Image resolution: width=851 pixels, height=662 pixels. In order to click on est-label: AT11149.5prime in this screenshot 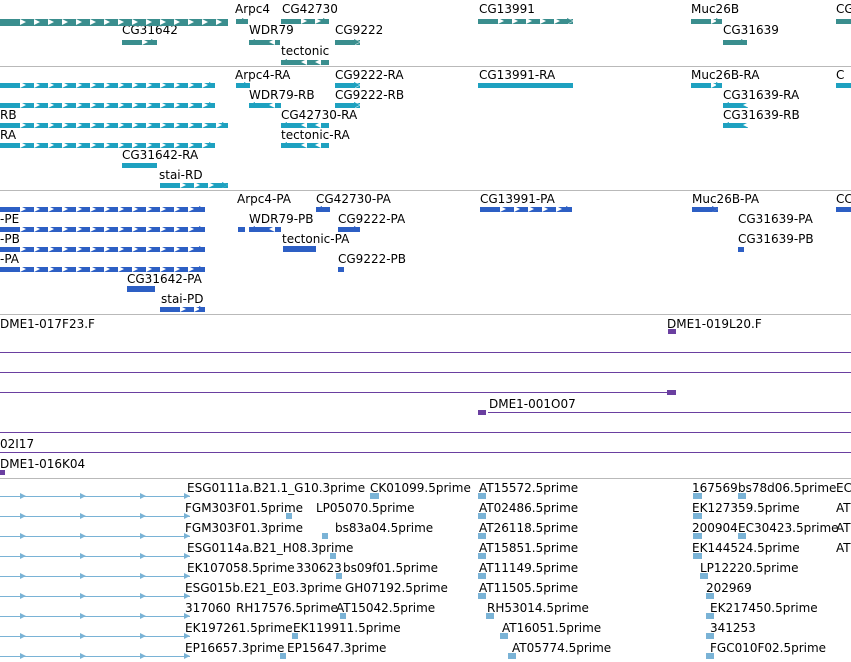, I will do `click(529, 568)`.